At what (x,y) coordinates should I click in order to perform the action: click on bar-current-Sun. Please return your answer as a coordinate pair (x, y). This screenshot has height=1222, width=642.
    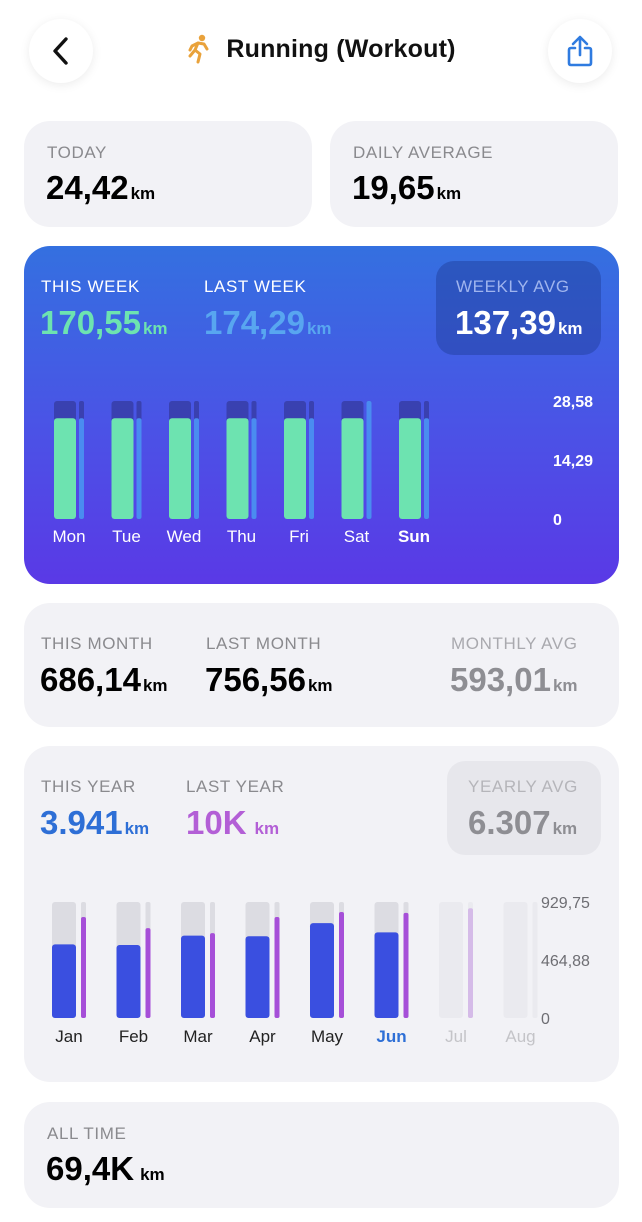
    Looking at the image, I should click on (410, 468).